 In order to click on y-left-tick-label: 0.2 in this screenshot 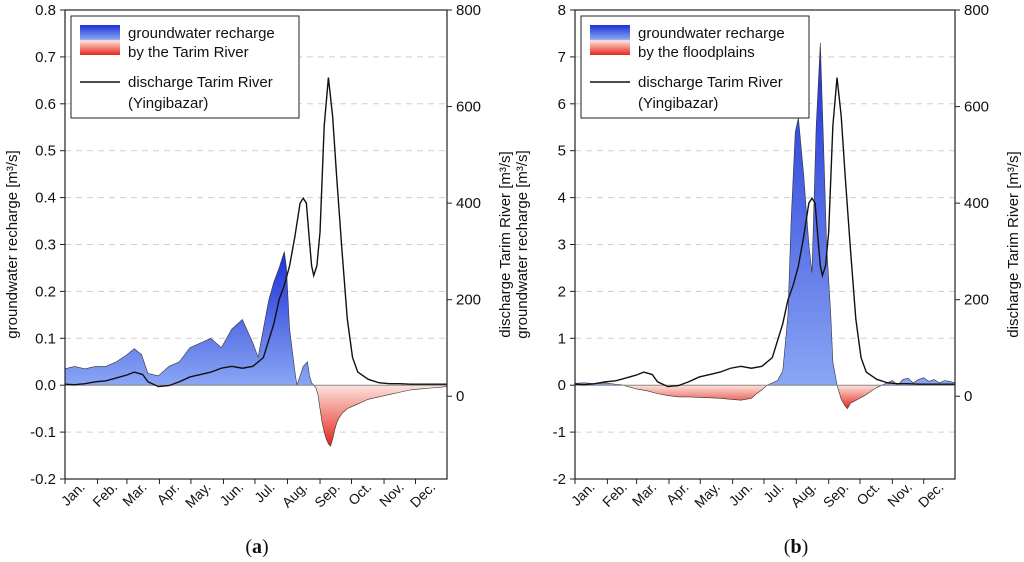, I will do `click(45, 291)`.